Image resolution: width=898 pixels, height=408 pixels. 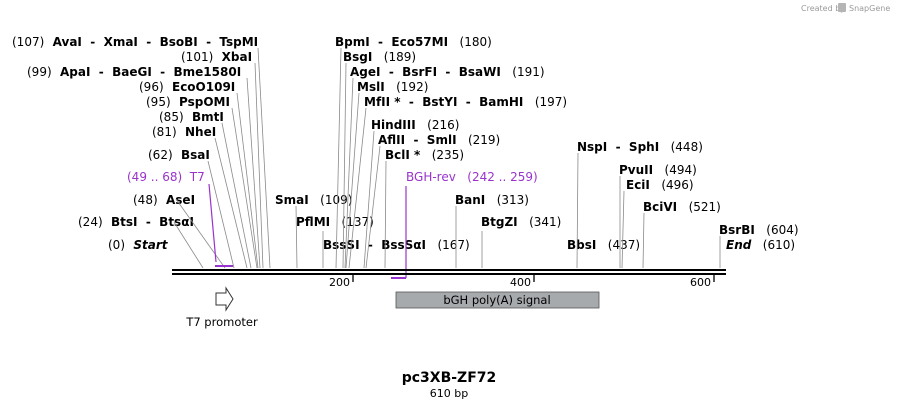 What do you see at coordinates (507, 200) in the screenshot?
I see `site-label-part: (313)` at bounding box center [507, 200].